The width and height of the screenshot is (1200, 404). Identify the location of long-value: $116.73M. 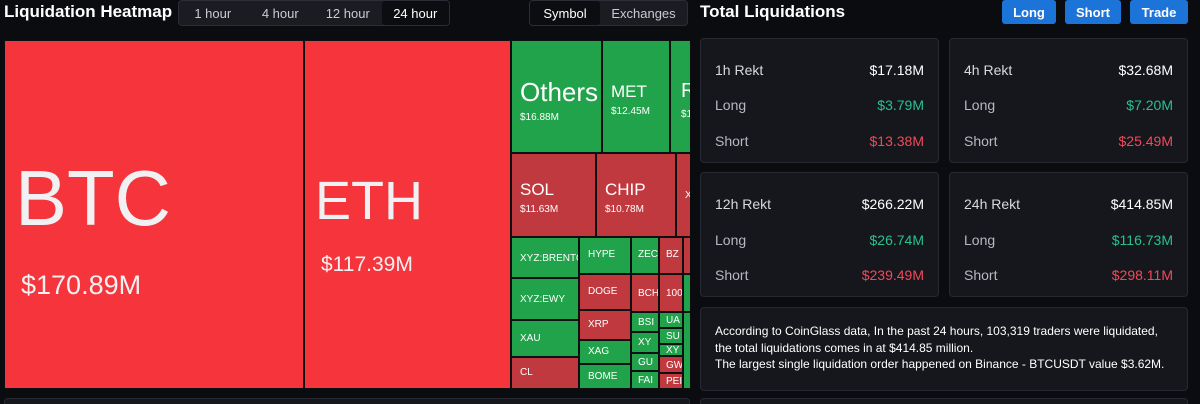
(1142, 240).